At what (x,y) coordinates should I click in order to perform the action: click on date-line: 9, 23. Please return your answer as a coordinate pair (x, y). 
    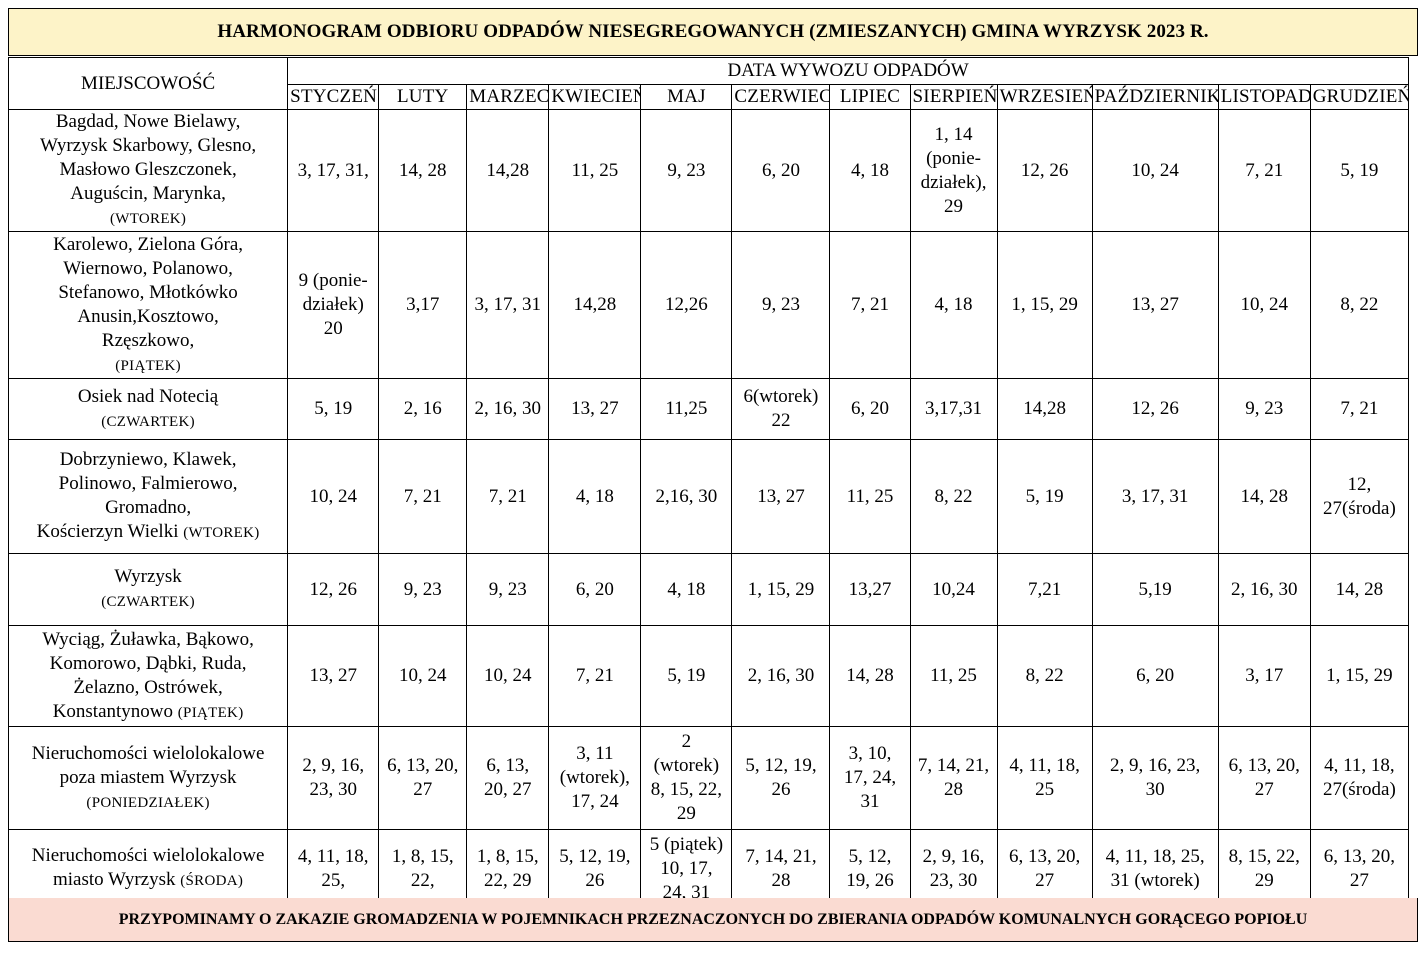
    Looking at the image, I should click on (1264, 408).